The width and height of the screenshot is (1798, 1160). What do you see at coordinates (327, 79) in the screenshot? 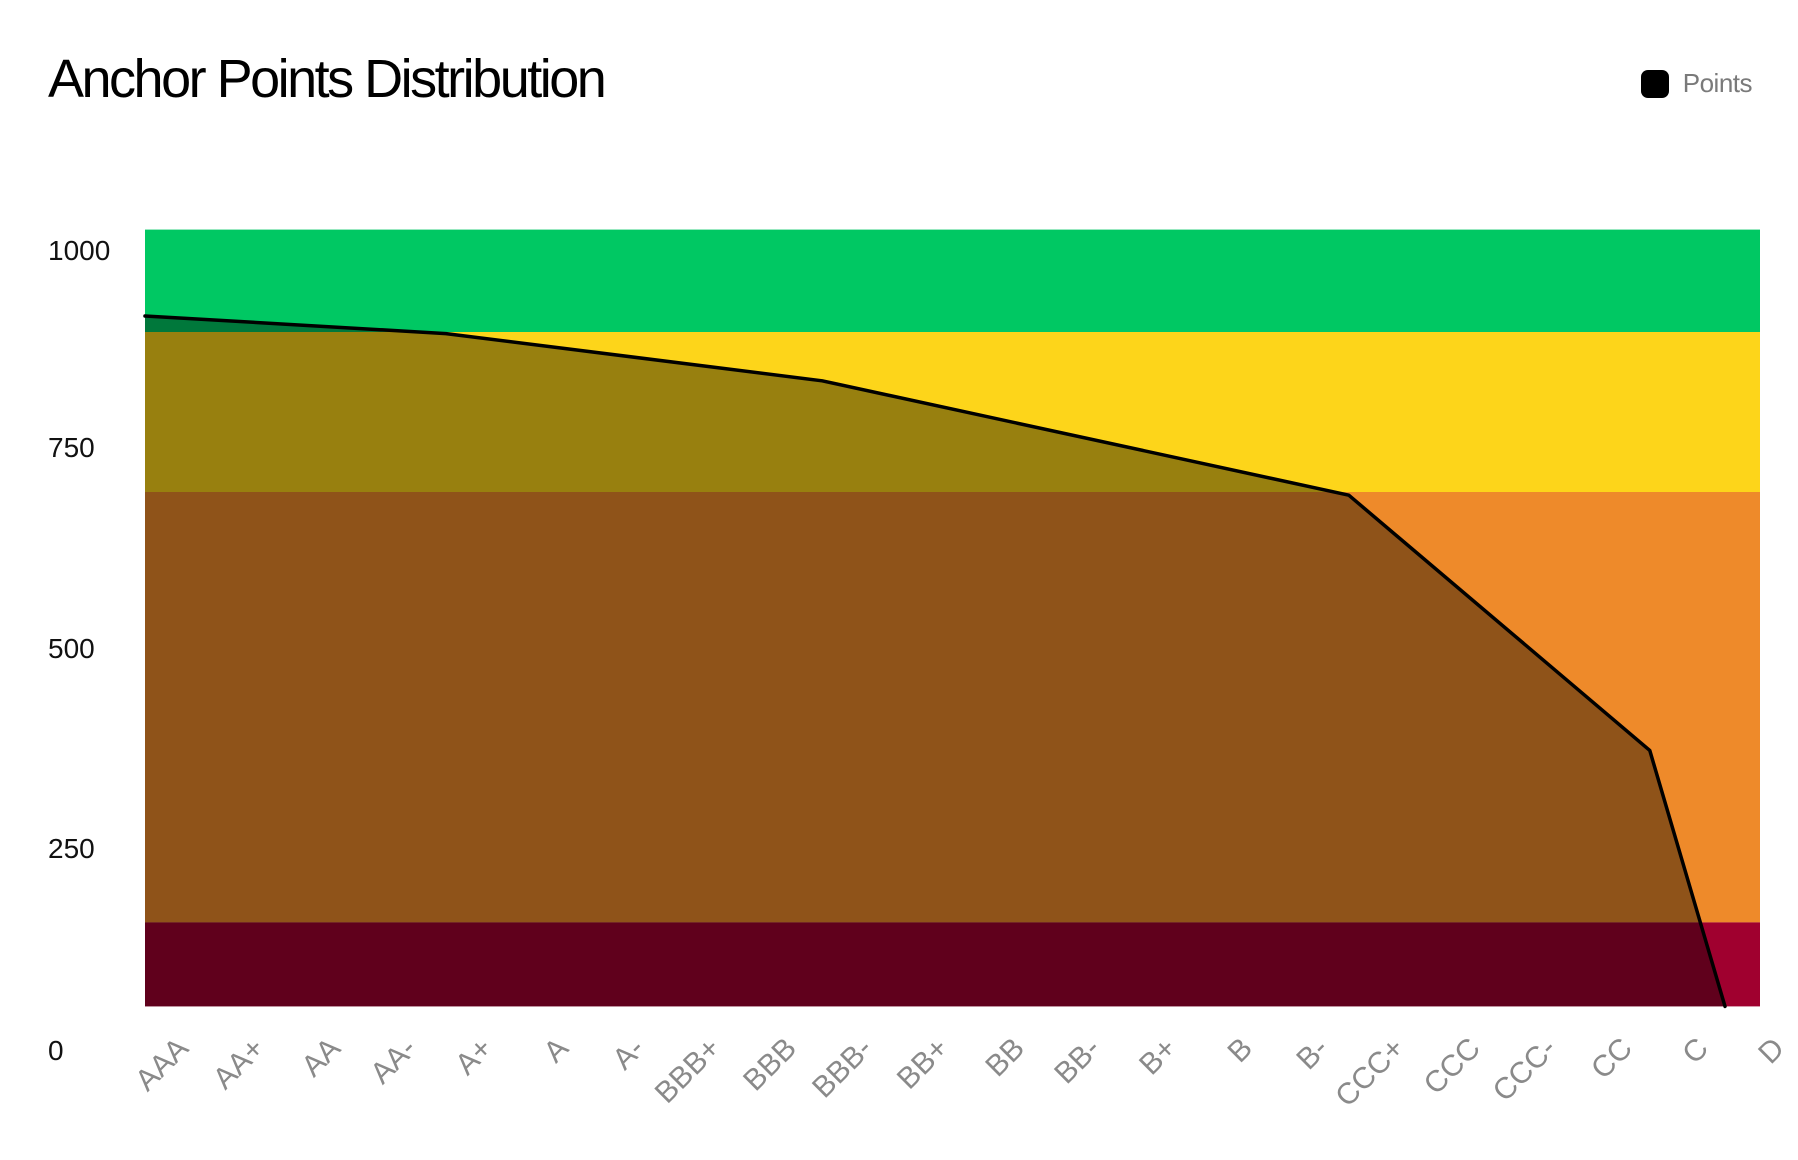
I see `chart-title: Anchor Points Distribution` at bounding box center [327, 79].